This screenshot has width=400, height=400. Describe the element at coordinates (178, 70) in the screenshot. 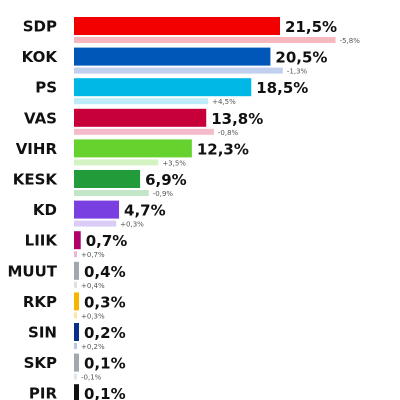

I see `change-bar-kok` at that location.